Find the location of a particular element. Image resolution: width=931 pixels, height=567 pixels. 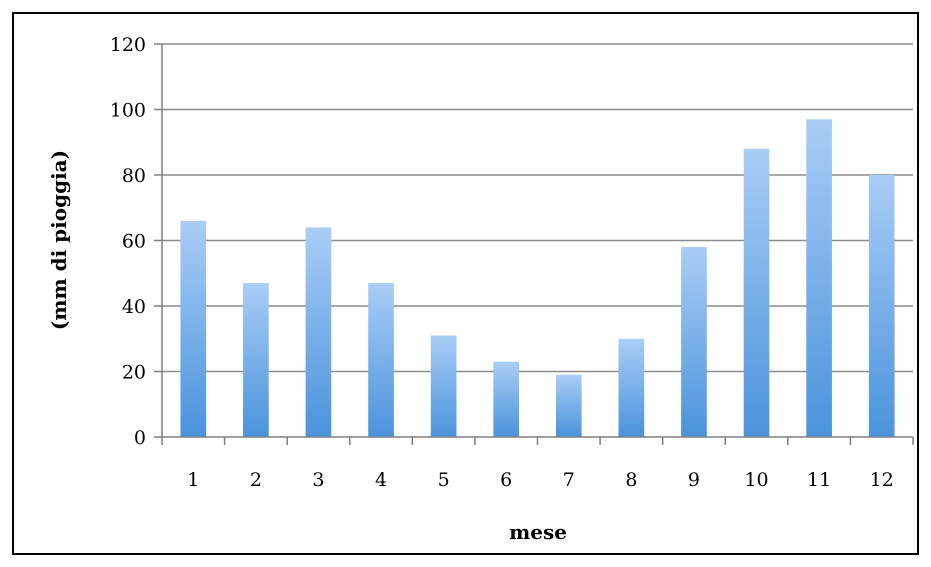

x-tick-label: 6 is located at coordinates (506, 480).